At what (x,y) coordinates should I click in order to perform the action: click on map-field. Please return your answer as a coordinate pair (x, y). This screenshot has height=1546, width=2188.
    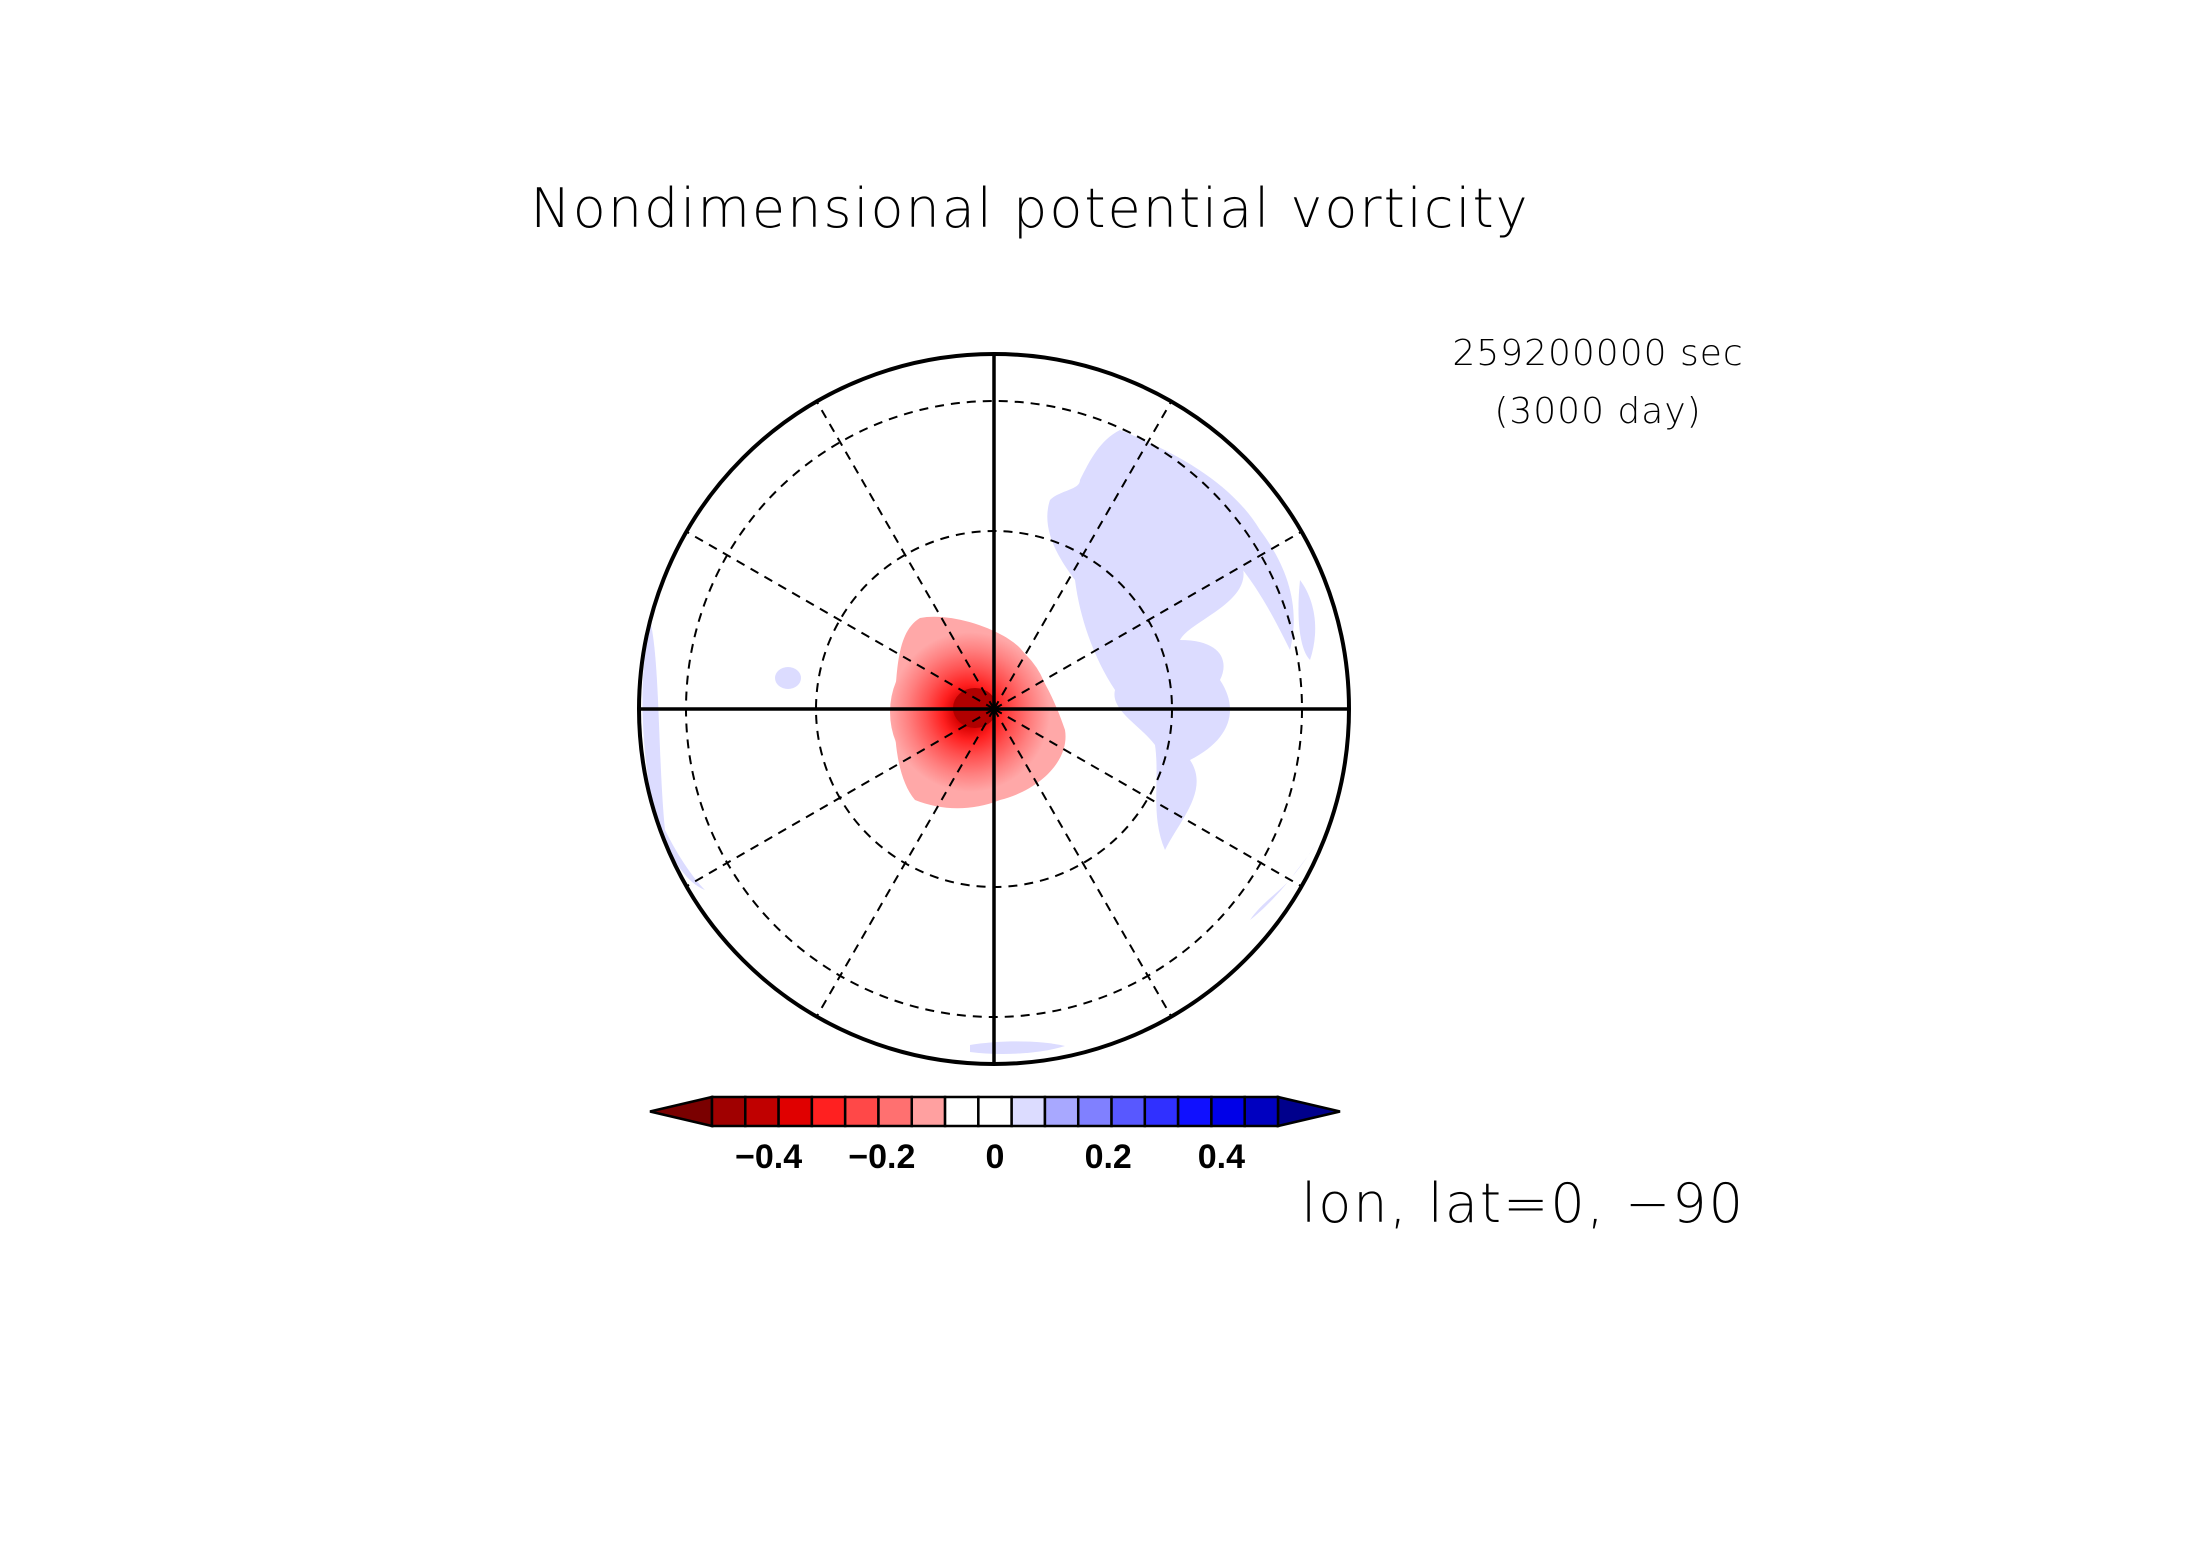
    Looking at the image, I should click on (979, 742).